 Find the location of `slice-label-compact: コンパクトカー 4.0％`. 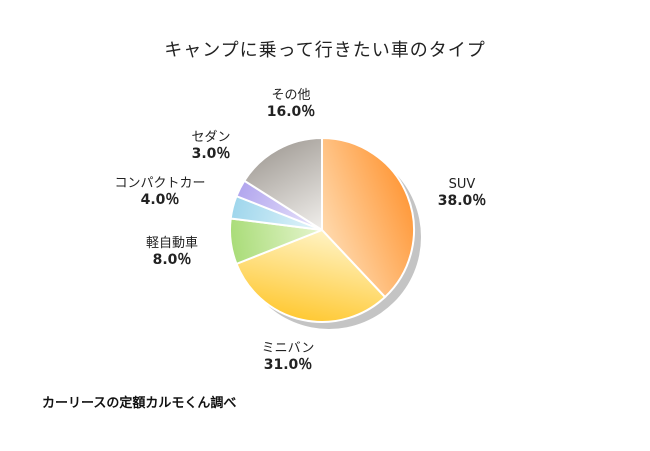

slice-label-compact: コンパクトカー 4.0％ is located at coordinates (160, 192).